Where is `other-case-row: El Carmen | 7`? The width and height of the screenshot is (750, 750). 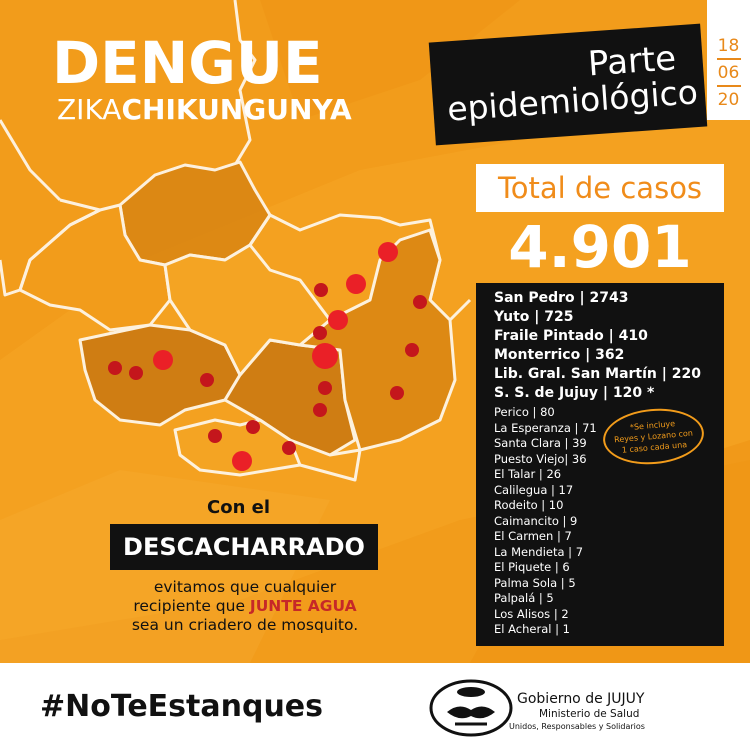 other-case-row: El Carmen | 7 is located at coordinates (533, 536).